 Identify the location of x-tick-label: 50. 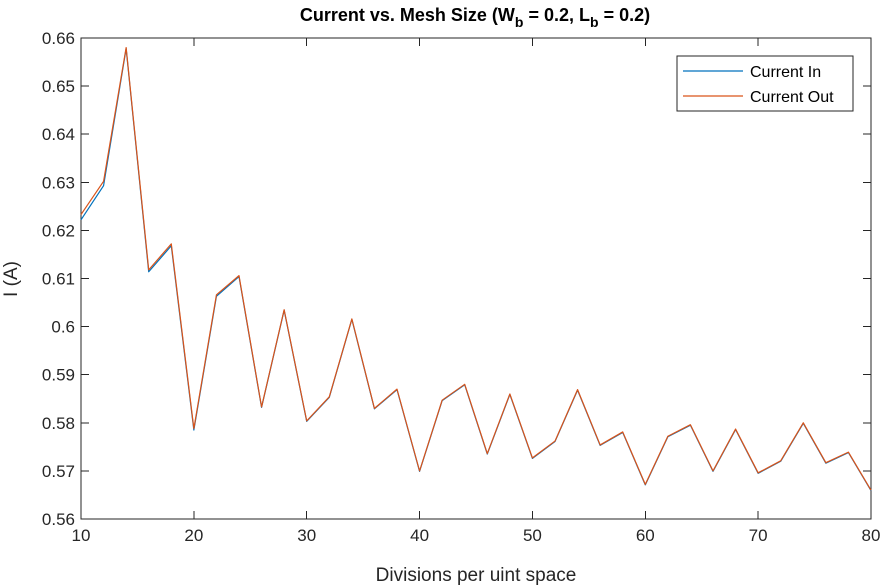
(532, 535).